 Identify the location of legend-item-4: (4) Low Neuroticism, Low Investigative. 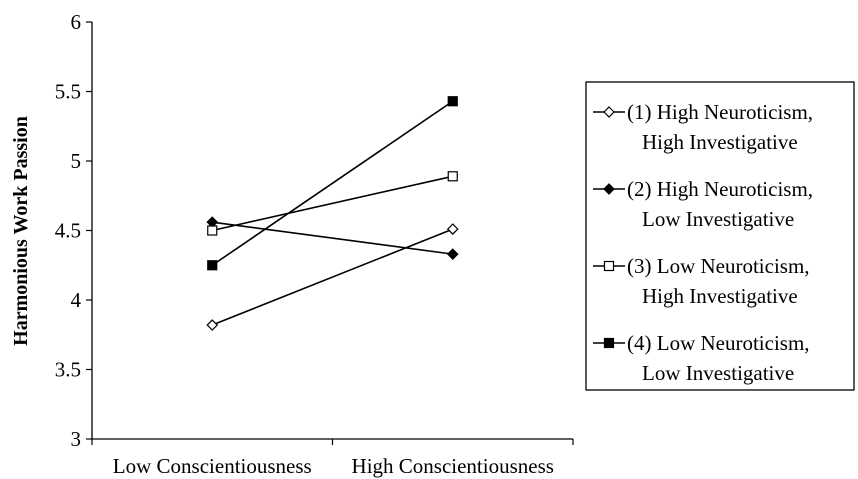
(701, 358).